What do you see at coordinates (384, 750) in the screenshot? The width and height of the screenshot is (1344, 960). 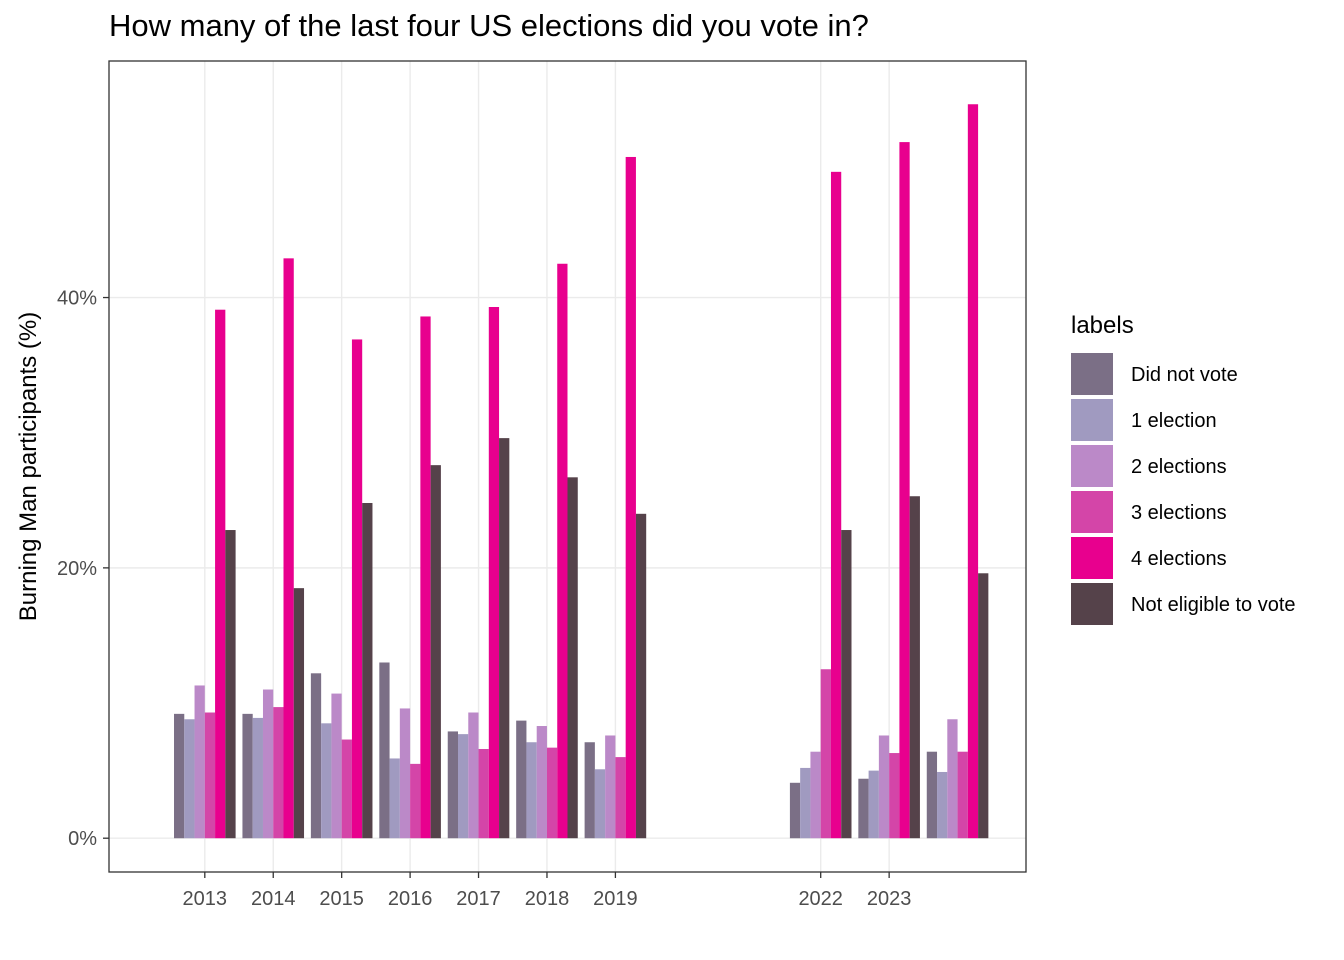 I see `bar-did-not-vote-2016` at bounding box center [384, 750].